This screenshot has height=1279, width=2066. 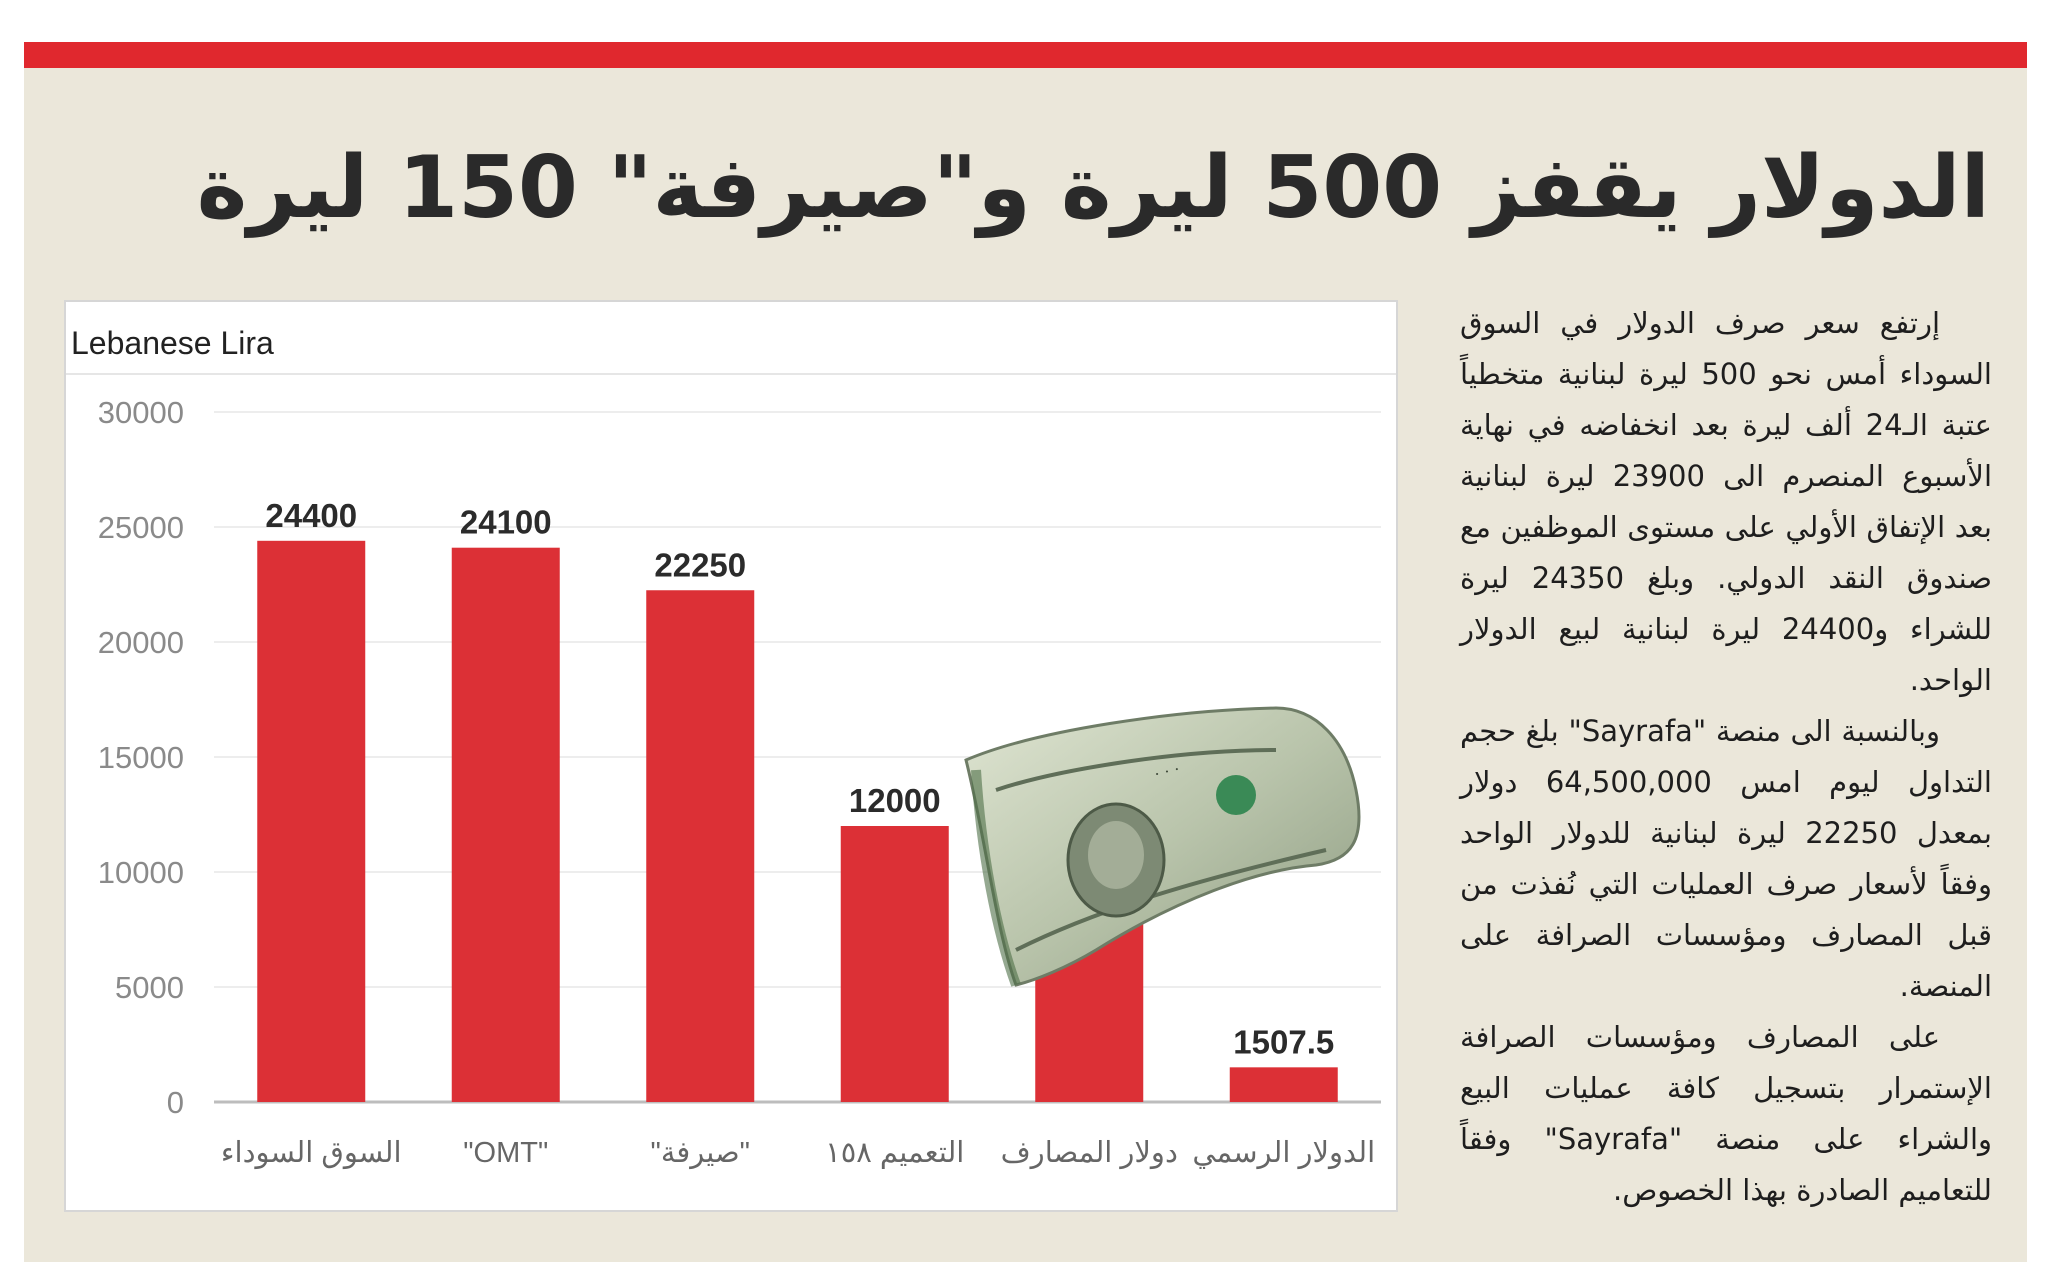 What do you see at coordinates (1093, 188) in the screenshot?
I see `headline: الدولار يقفز 500 ليرة و"صيرفة" 150 ليرة` at bounding box center [1093, 188].